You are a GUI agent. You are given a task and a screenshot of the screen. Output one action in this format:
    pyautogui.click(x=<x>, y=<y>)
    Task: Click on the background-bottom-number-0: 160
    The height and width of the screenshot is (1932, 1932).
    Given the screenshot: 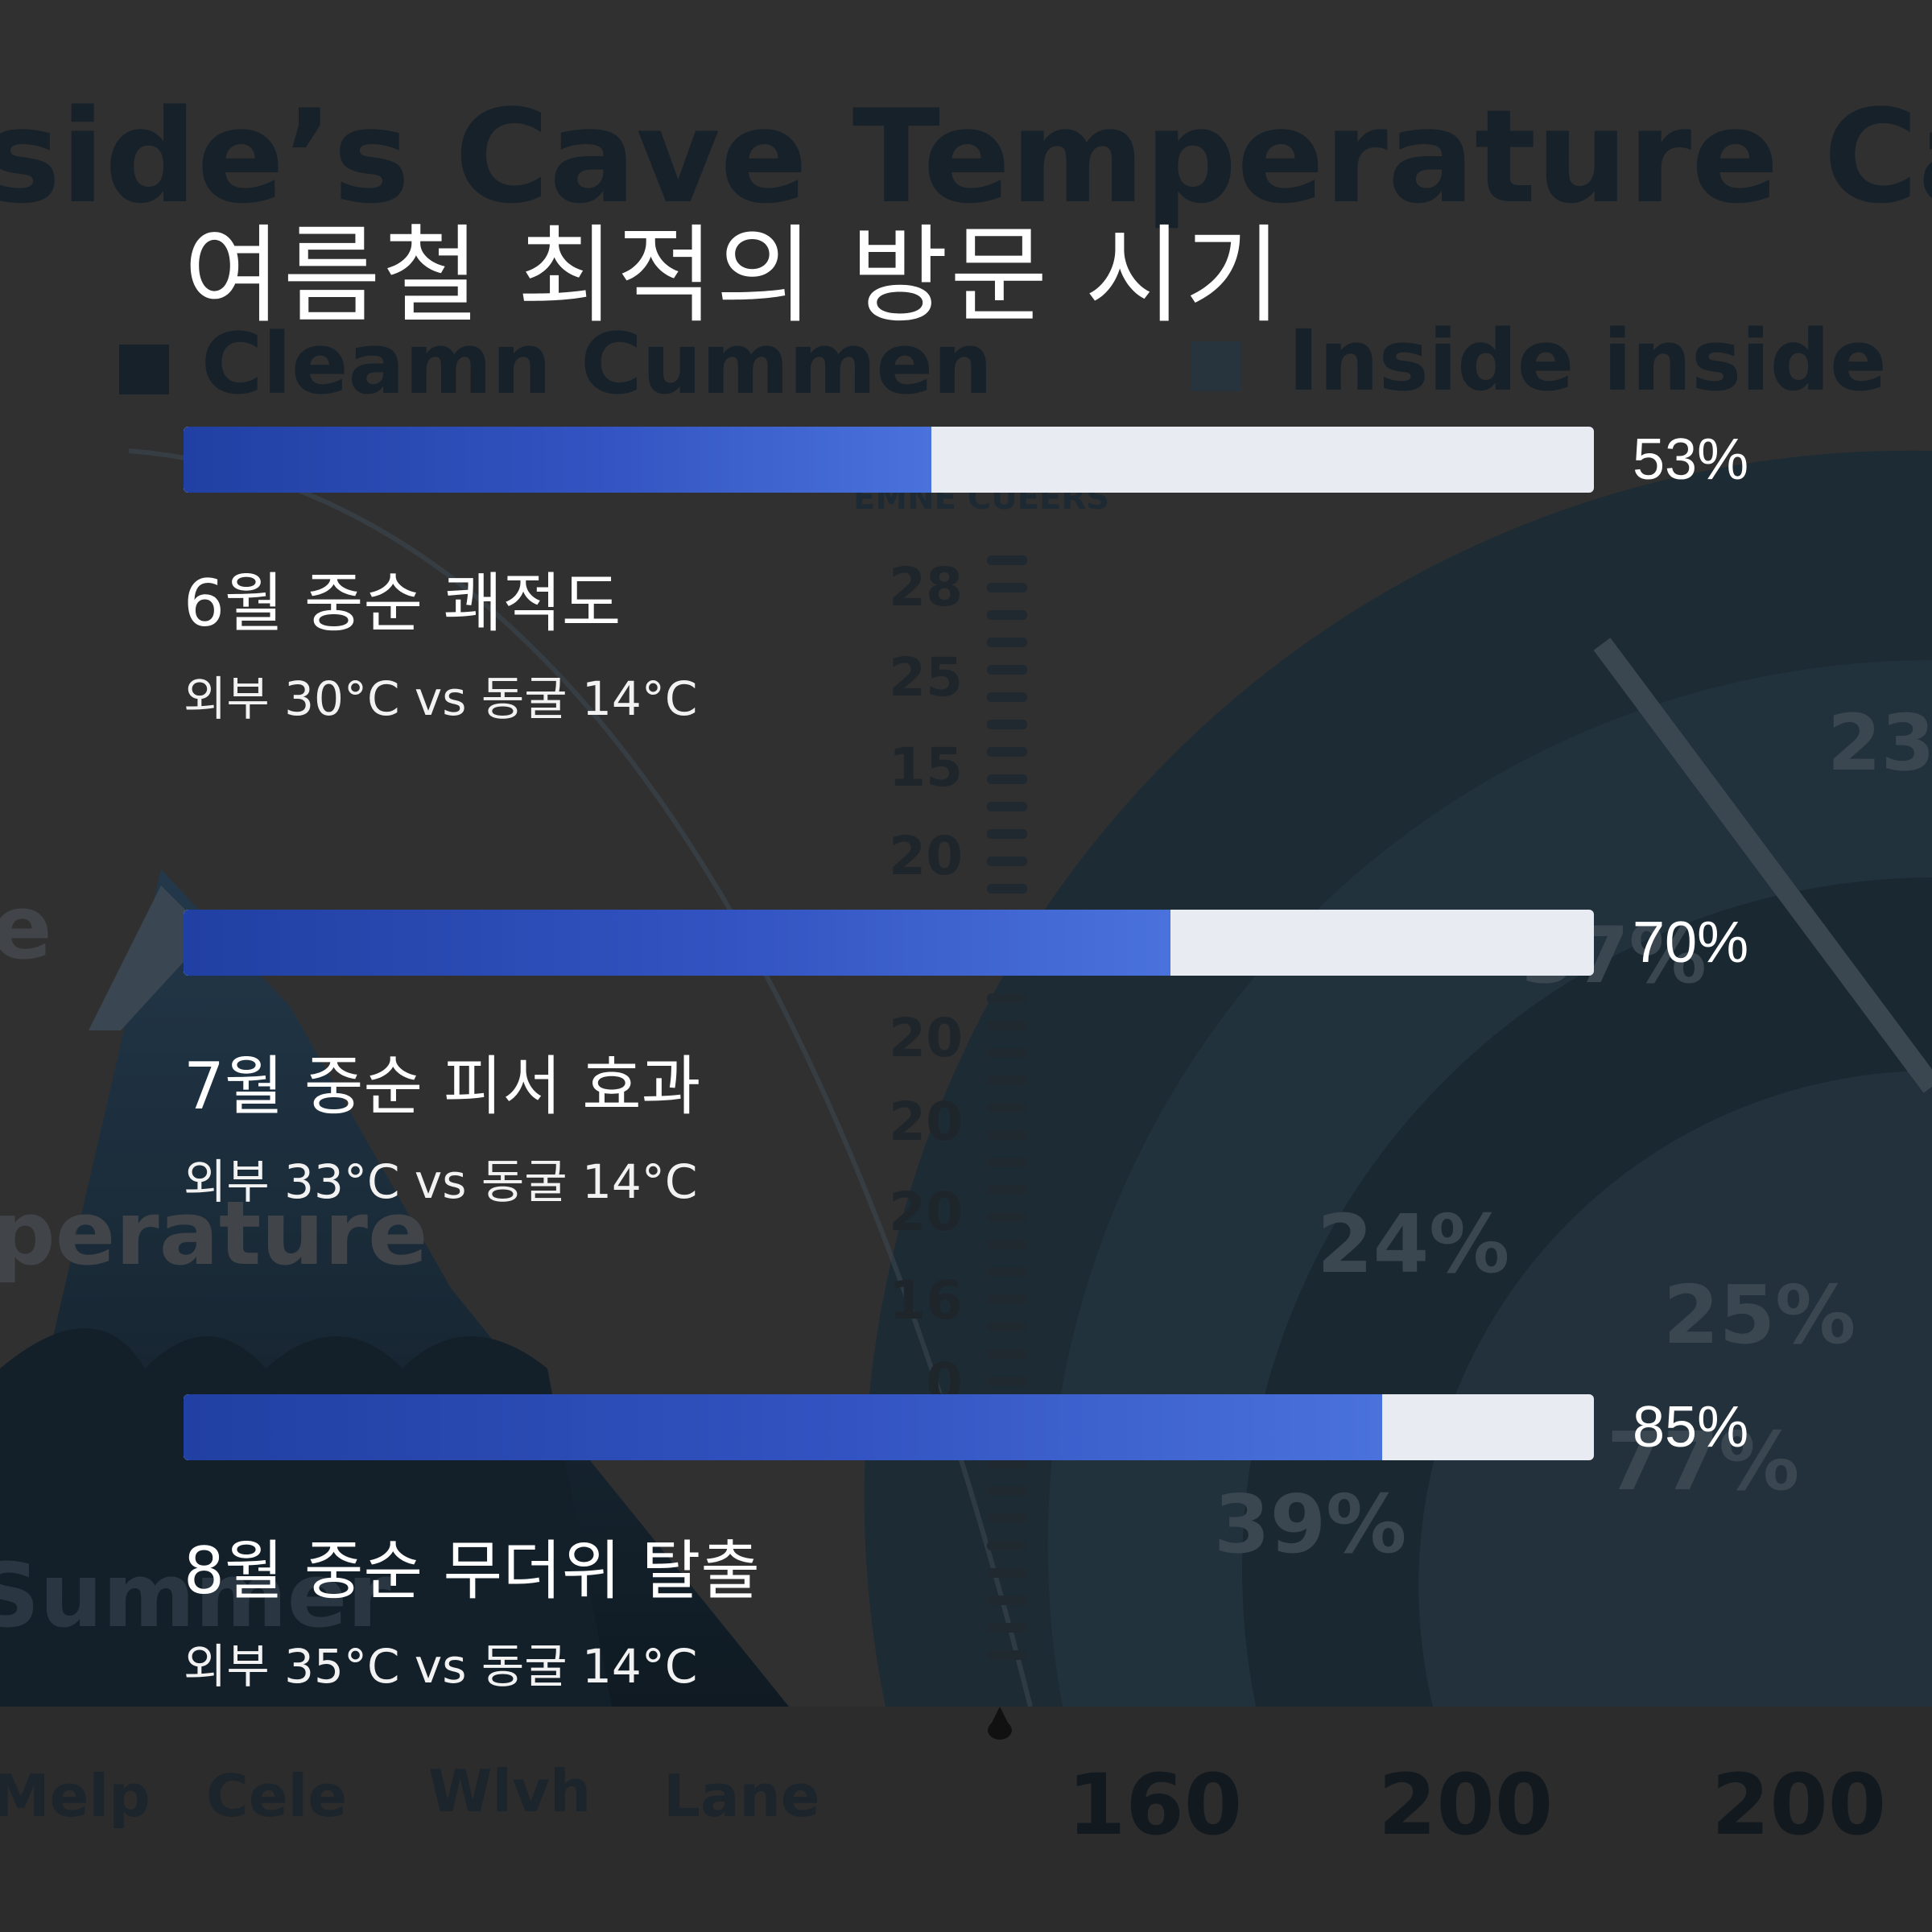 What is the action you would take?
    pyautogui.click(x=1154, y=1805)
    